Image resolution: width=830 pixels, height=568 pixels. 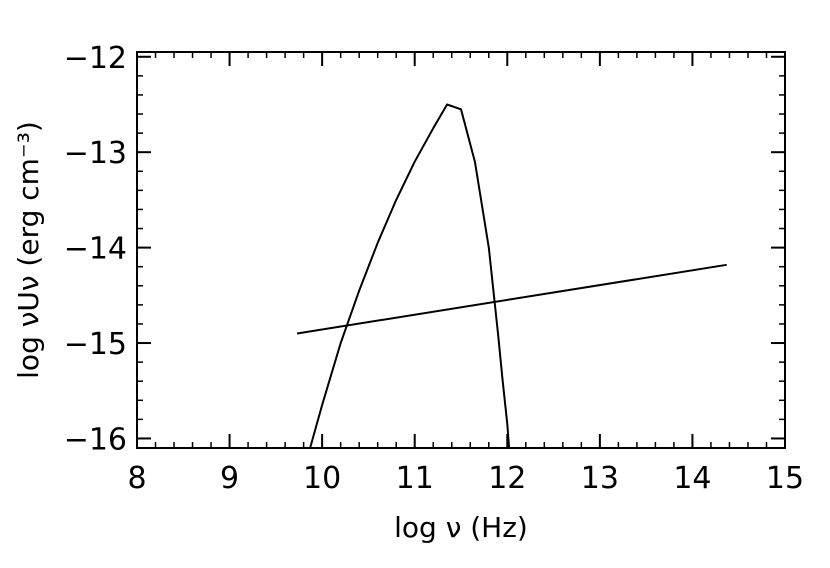 What do you see at coordinates (692, 478) in the screenshot?
I see `x-tick-label: 14` at bounding box center [692, 478].